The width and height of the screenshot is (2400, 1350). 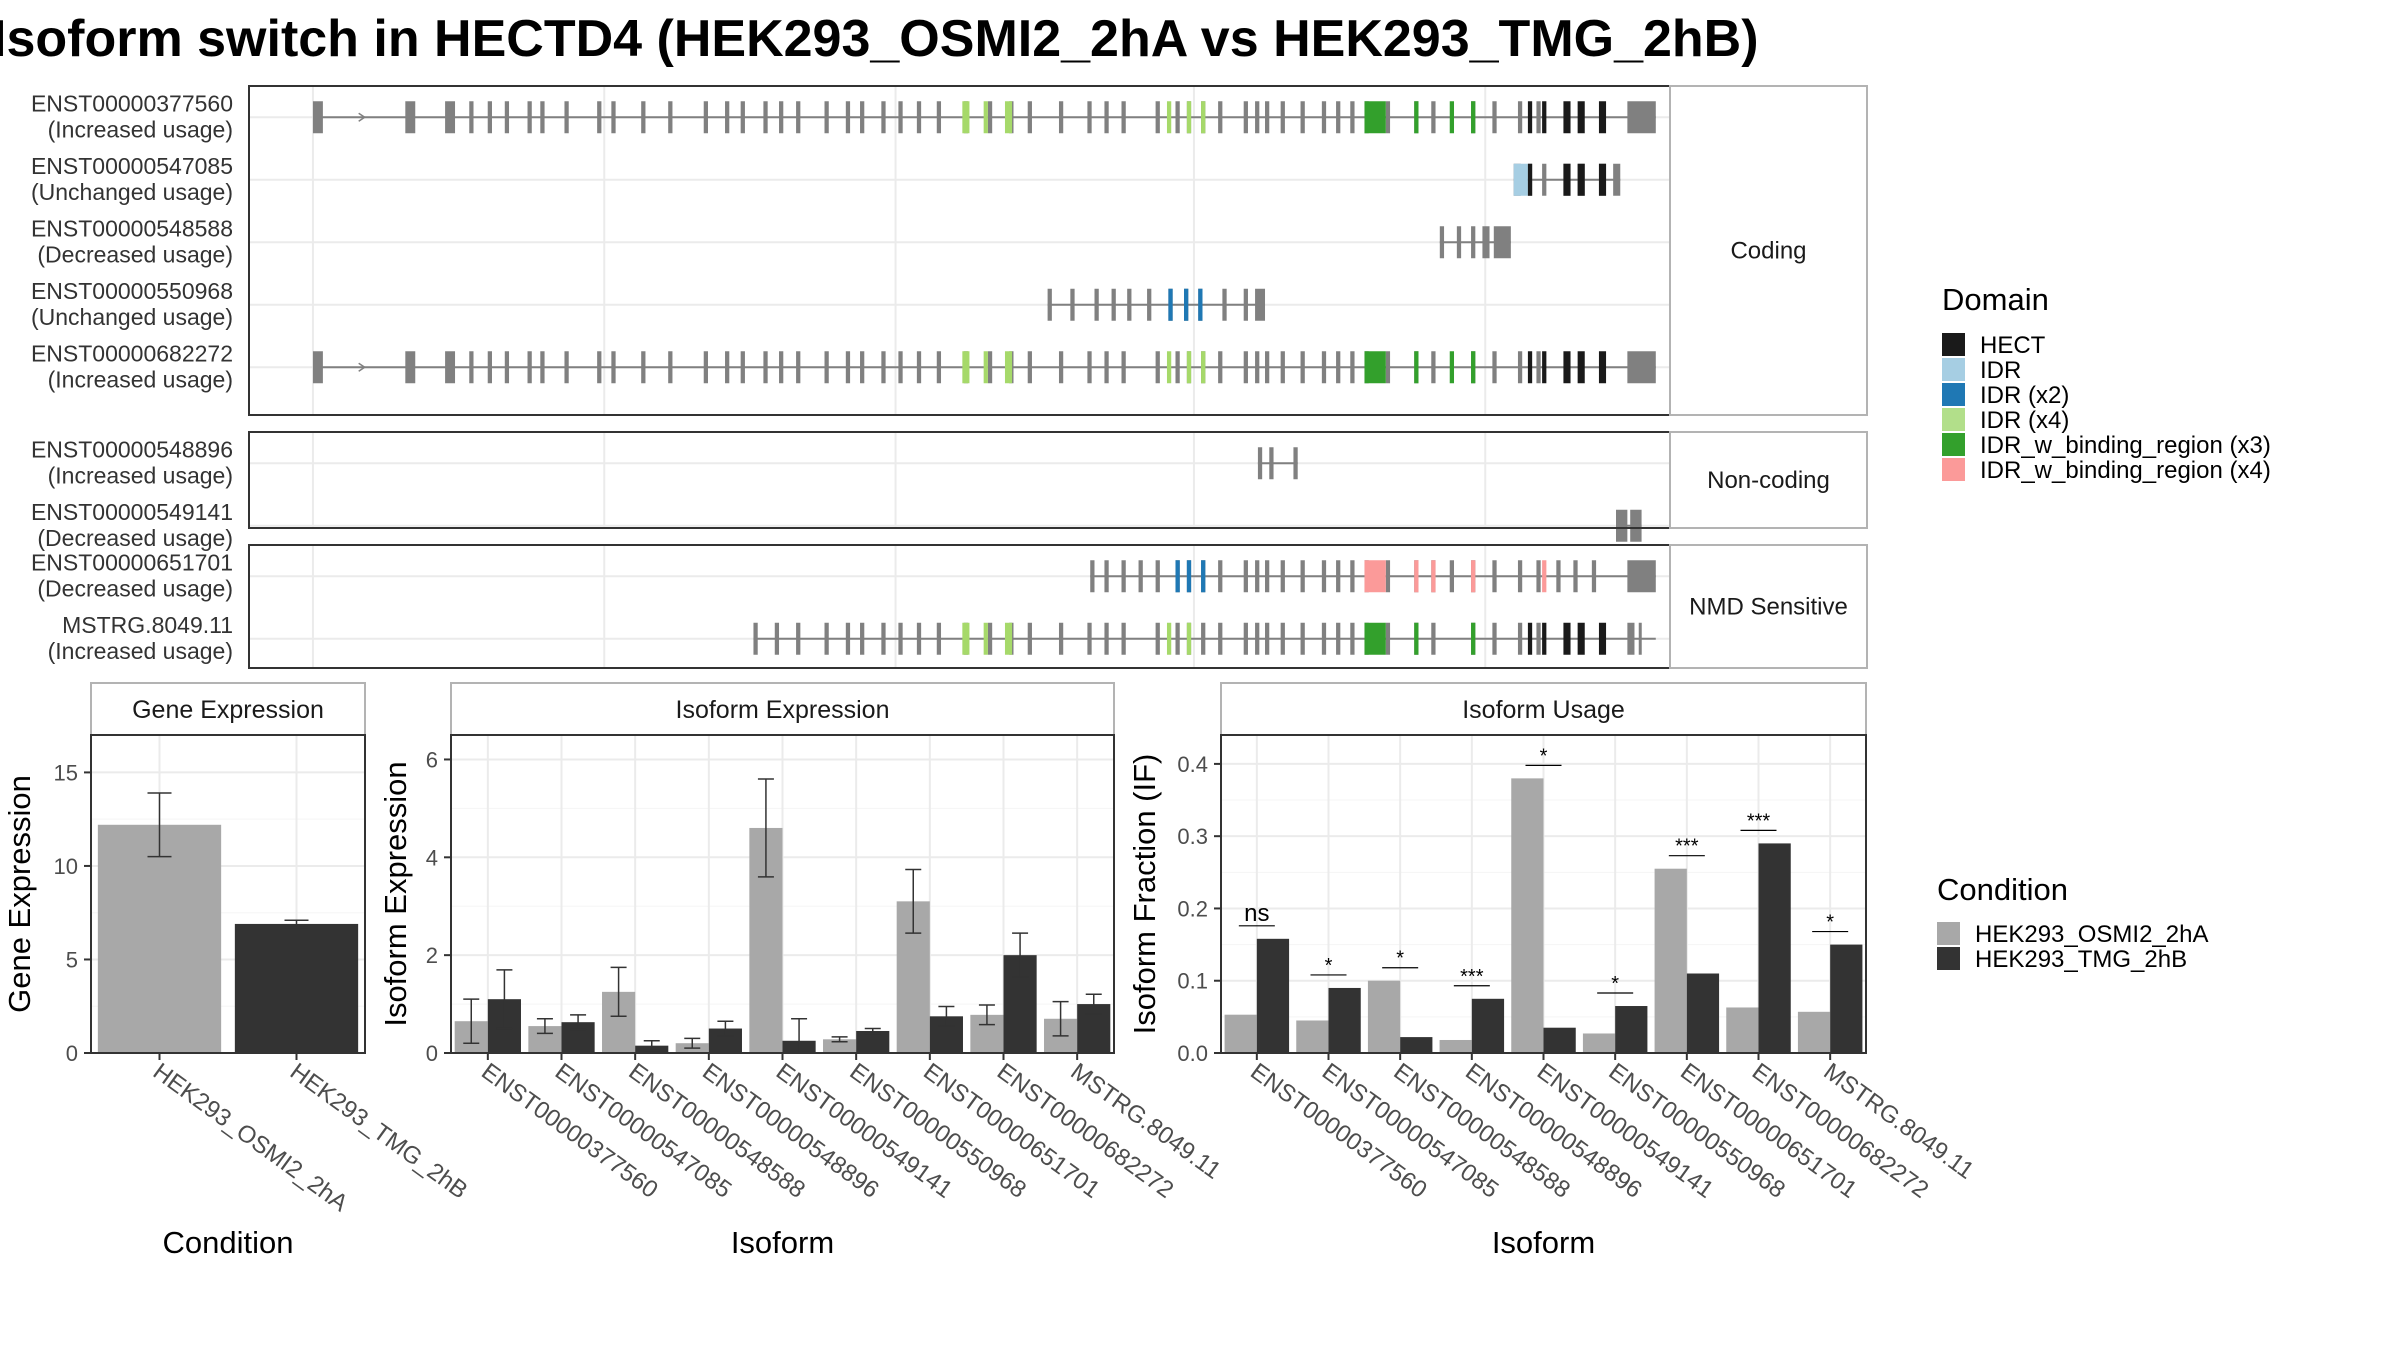 I want to click on transcript-usage-label: (Decreased usage), so click(x=135, y=588).